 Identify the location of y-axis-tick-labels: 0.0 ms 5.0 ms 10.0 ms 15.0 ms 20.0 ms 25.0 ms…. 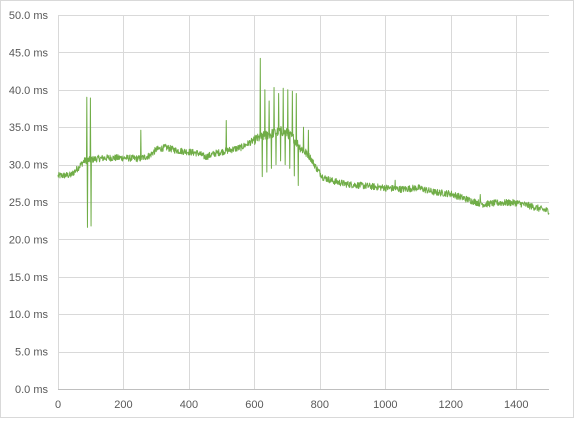
(29, 203).